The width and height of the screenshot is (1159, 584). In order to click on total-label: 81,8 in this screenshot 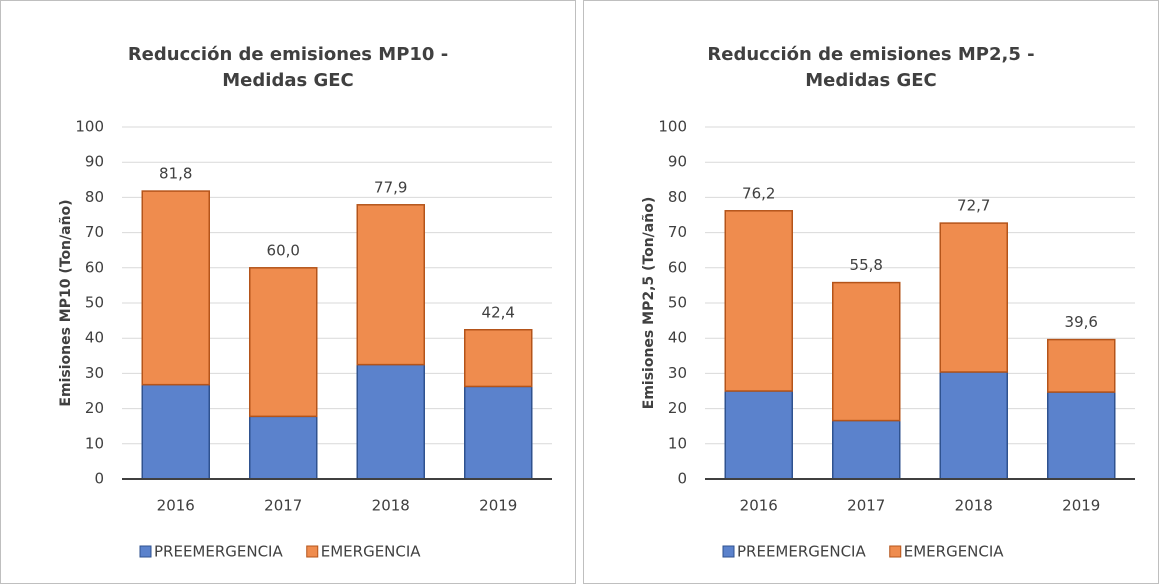, I will do `click(175, 174)`.